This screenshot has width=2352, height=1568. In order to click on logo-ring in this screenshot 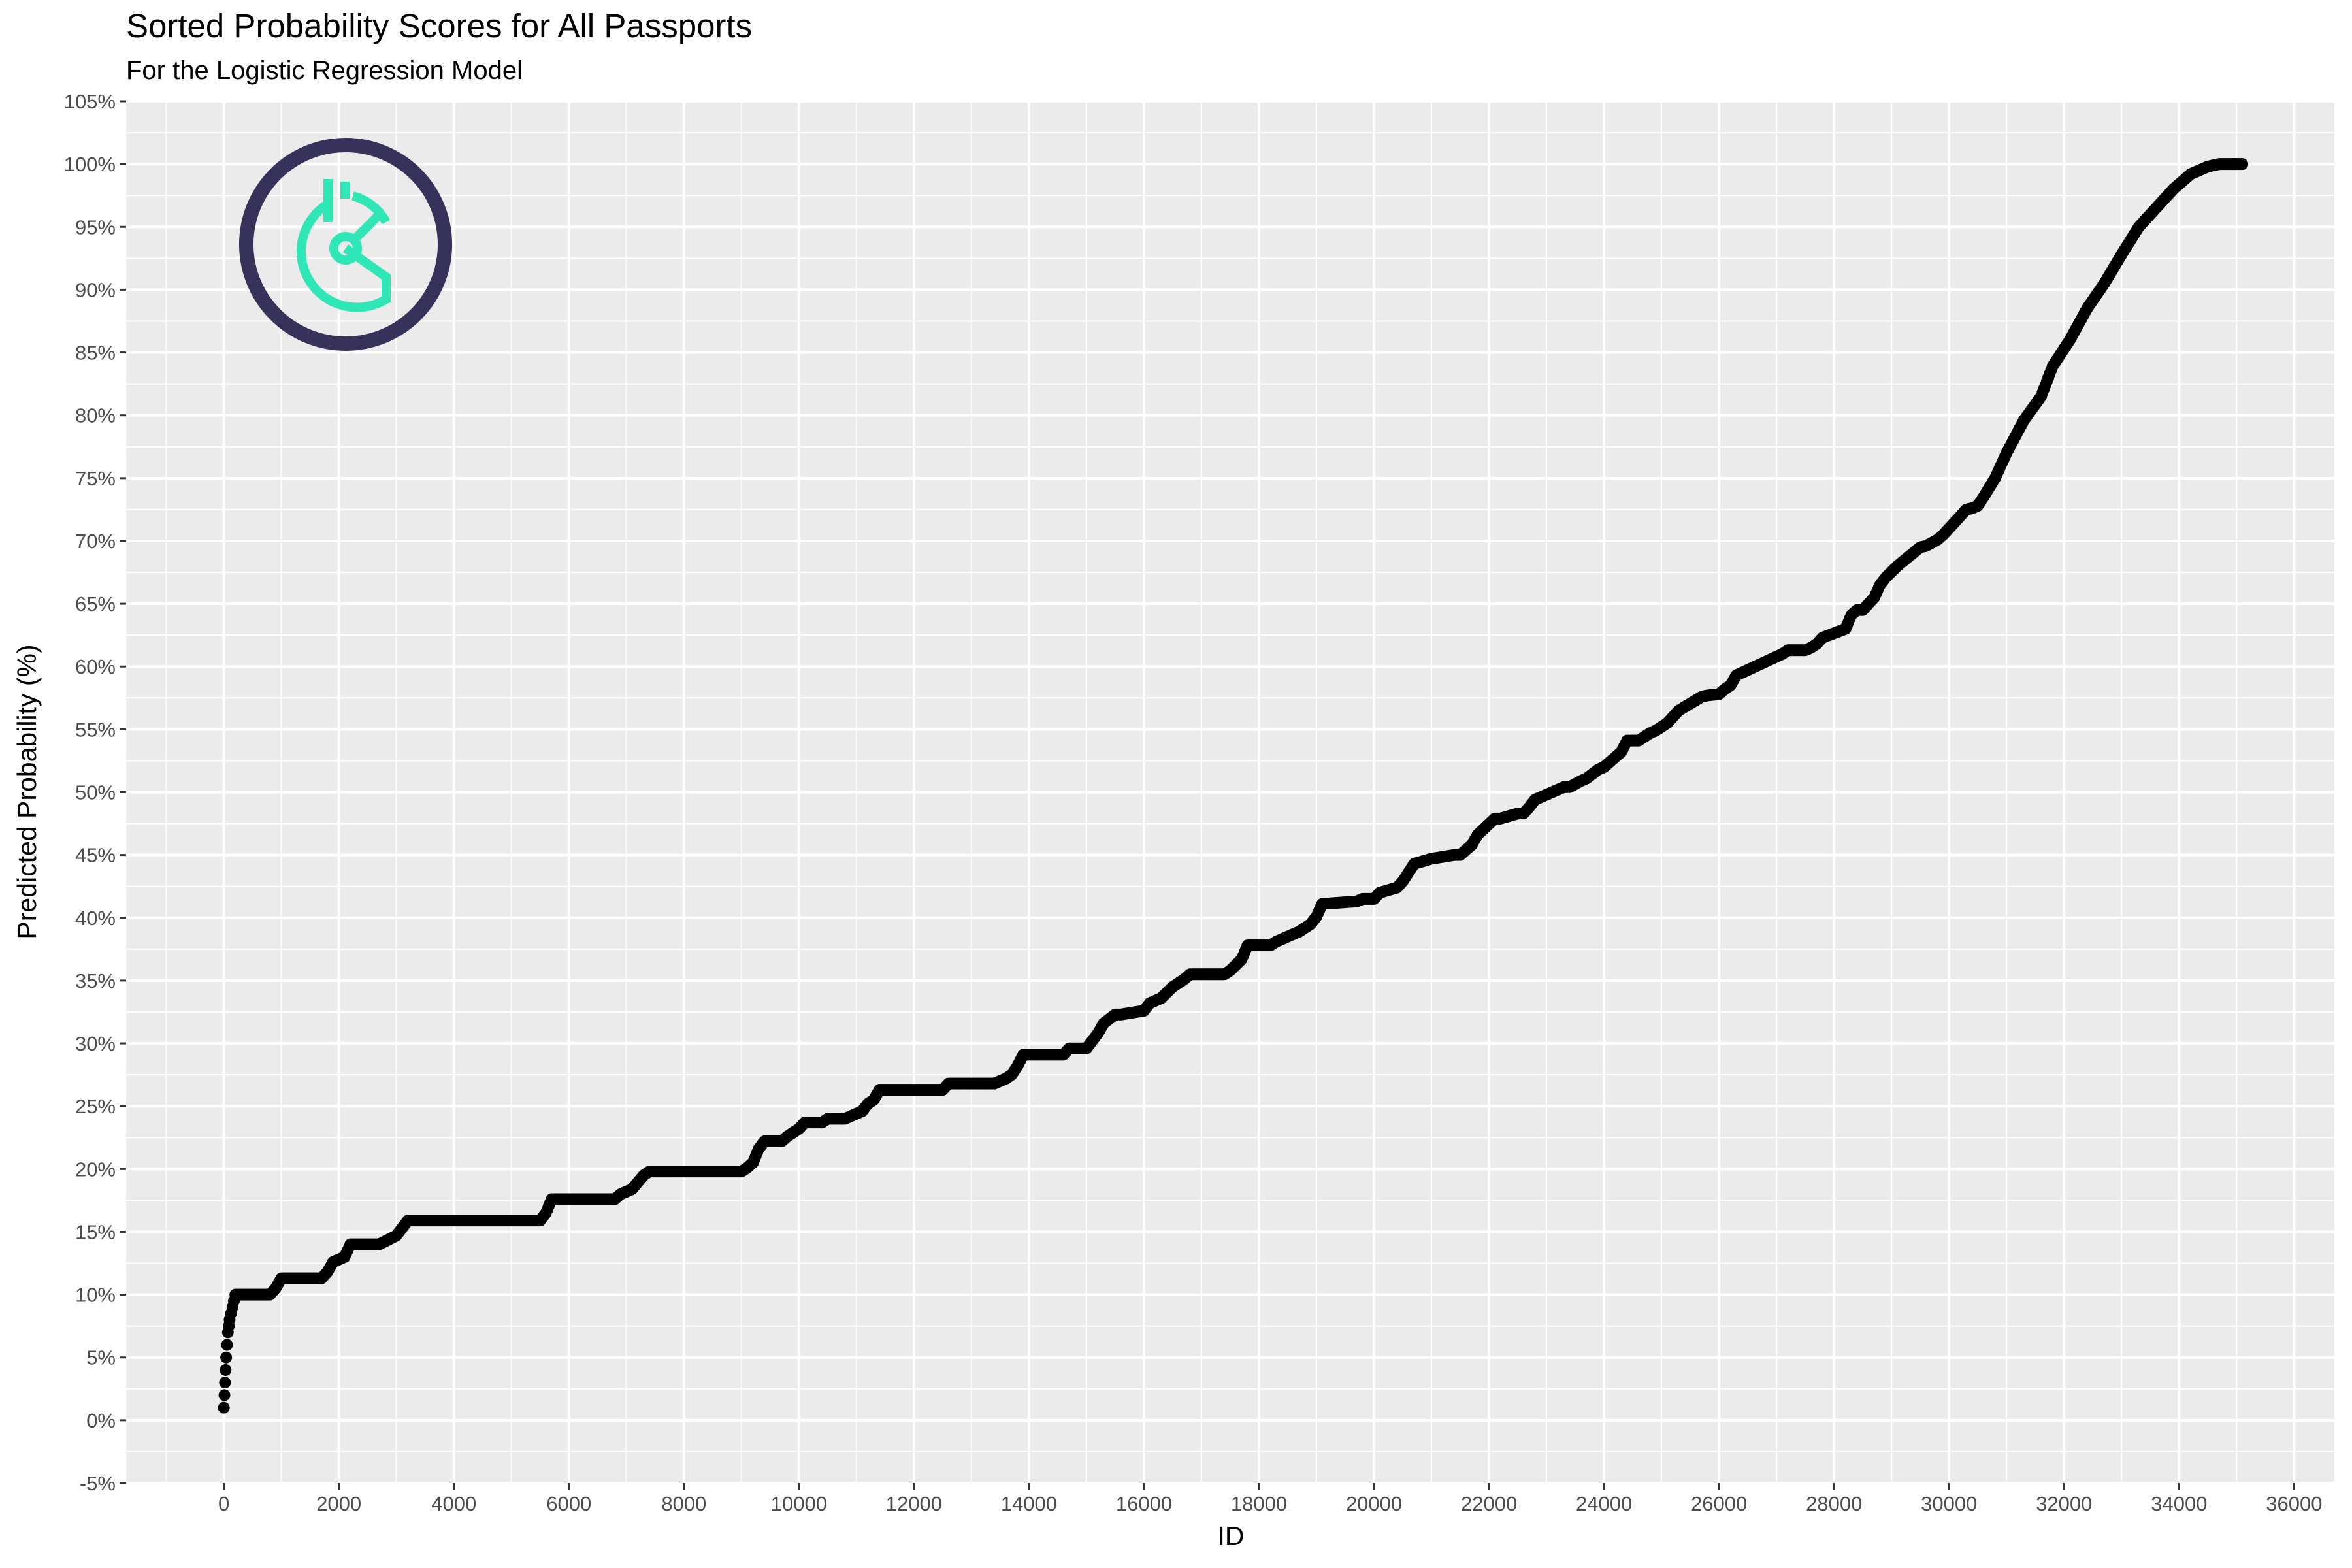, I will do `click(345, 244)`.